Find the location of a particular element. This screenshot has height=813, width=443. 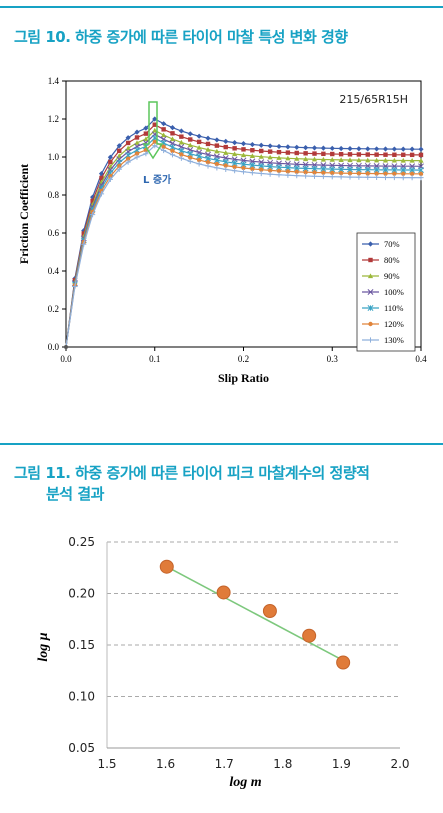

x-tick-label: 0.2 is located at coordinates (243, 359).